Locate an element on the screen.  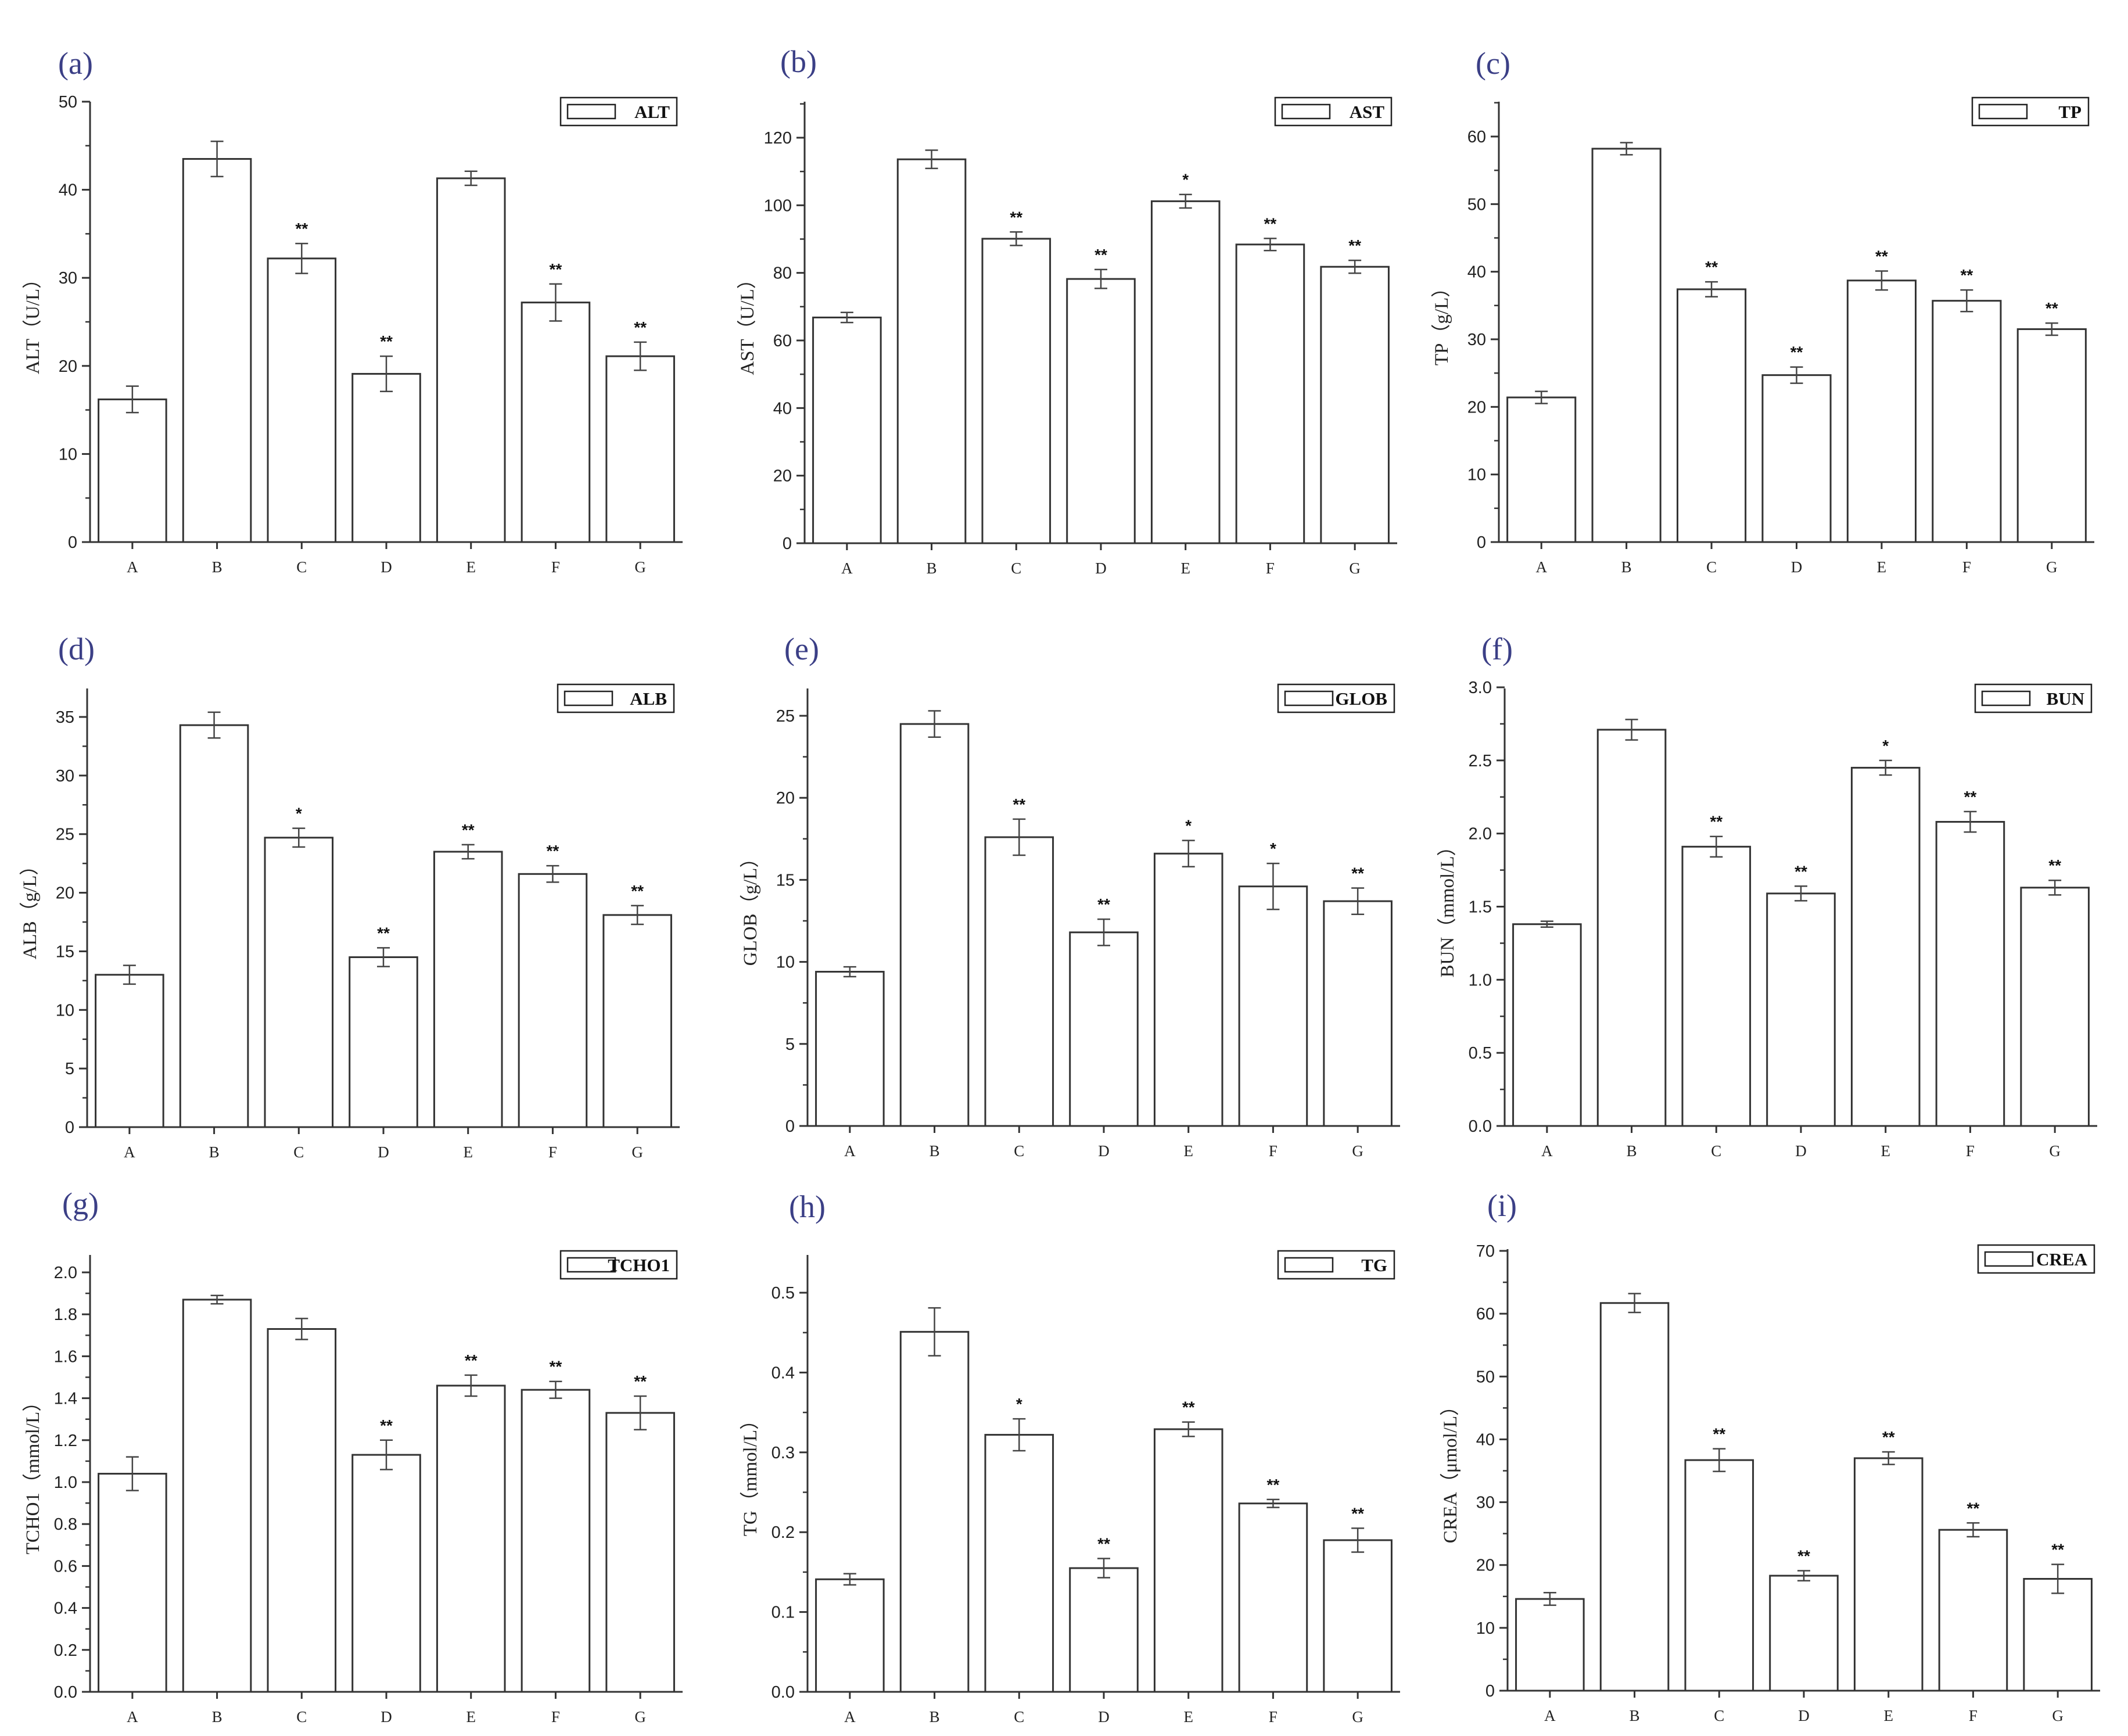
y-tick-label: 60 is located at coordinates (782, 341).